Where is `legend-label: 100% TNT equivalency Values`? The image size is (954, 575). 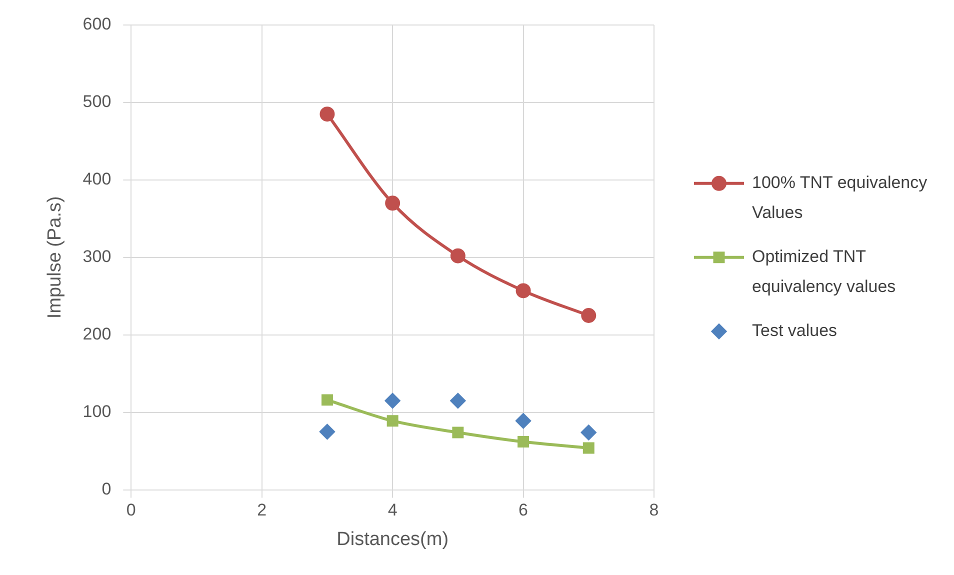
legend-label: 100% TNT equivalency Values is located at coordinates (840, 197).